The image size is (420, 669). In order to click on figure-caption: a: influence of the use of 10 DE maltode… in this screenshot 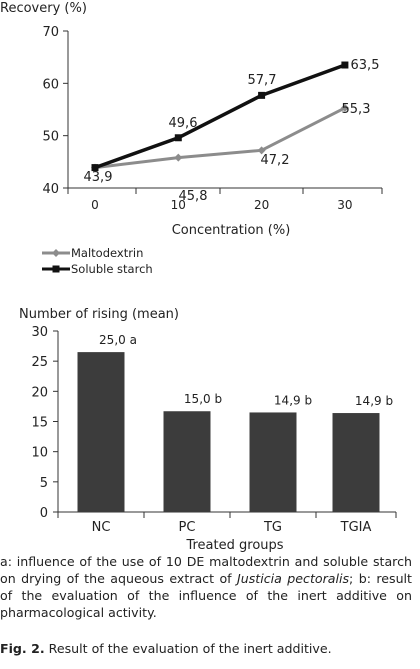, I will do `click(206, 587)`.